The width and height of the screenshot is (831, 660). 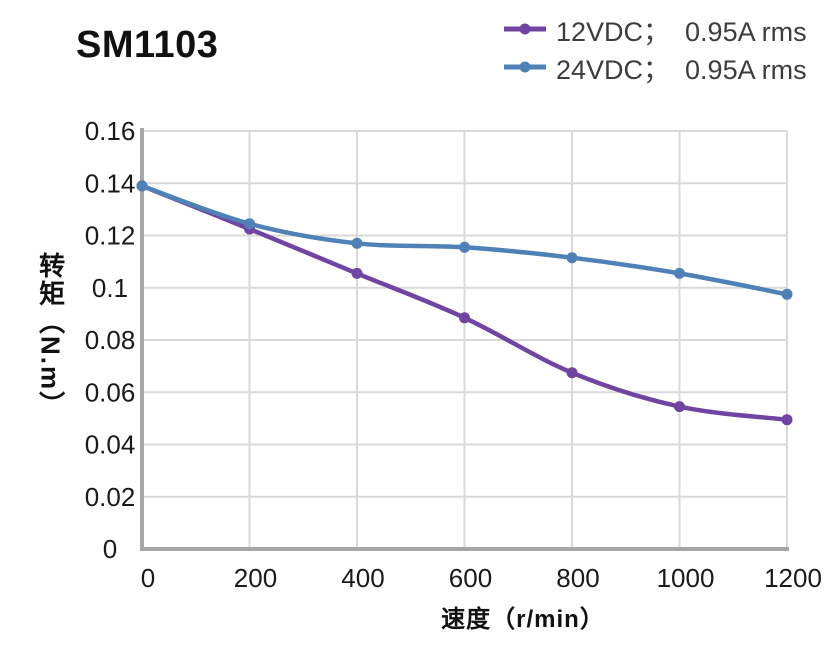 I want to click on legend: 12VDC； 0.95A rms 24VDC； 0.95A rms, so click(x=655, y=48).